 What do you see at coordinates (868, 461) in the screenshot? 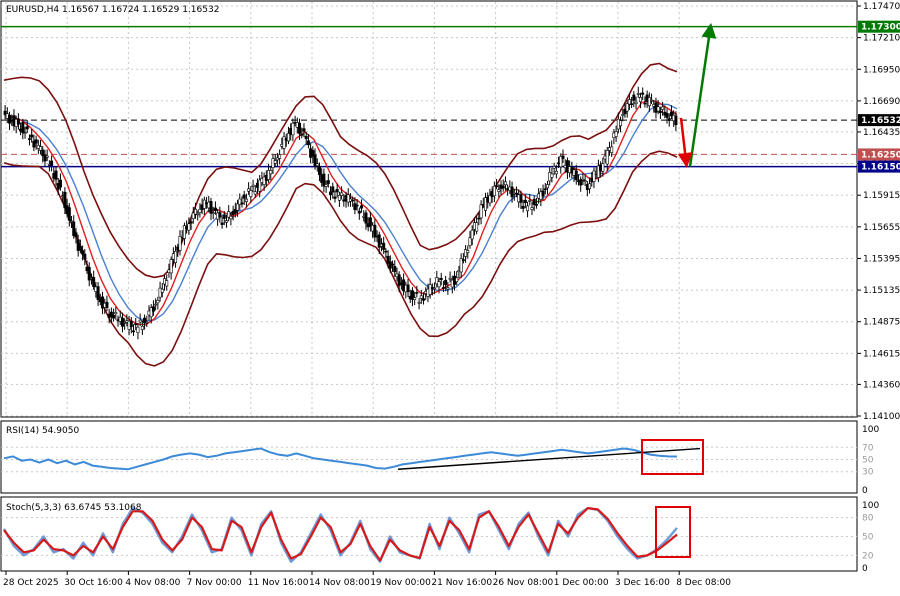
I see `rsi-y-label: 50` at bounding box center [868, 461].